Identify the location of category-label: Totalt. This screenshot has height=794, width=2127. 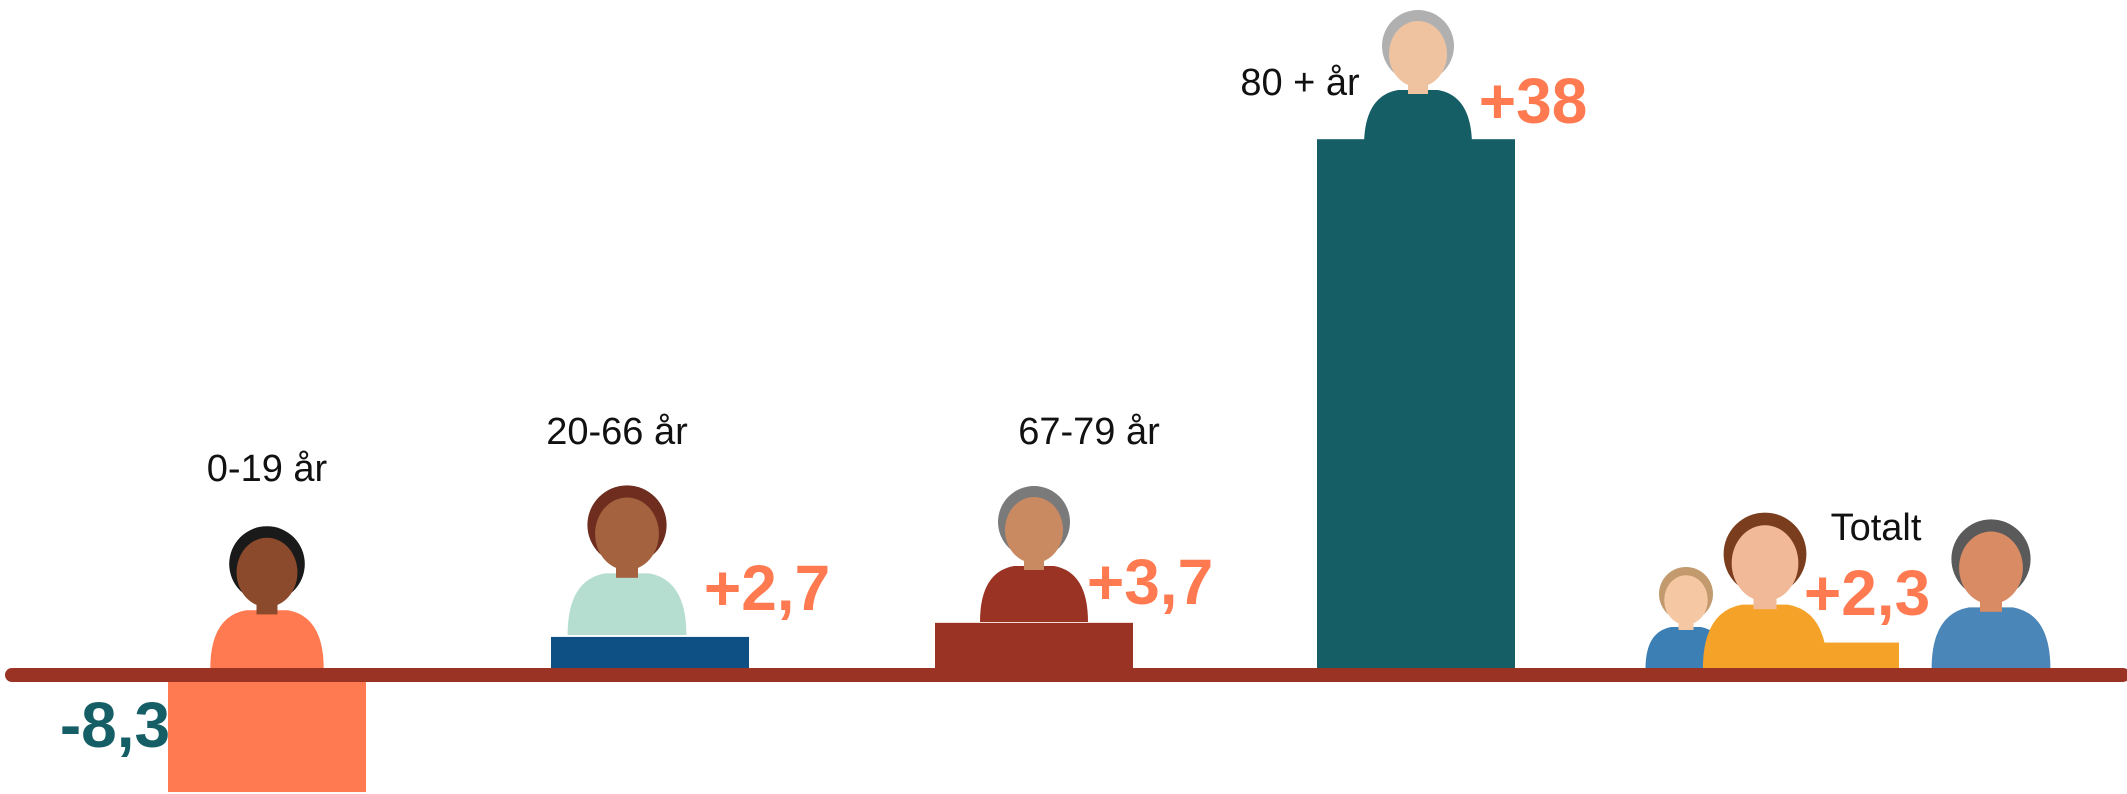
(1876, 528).